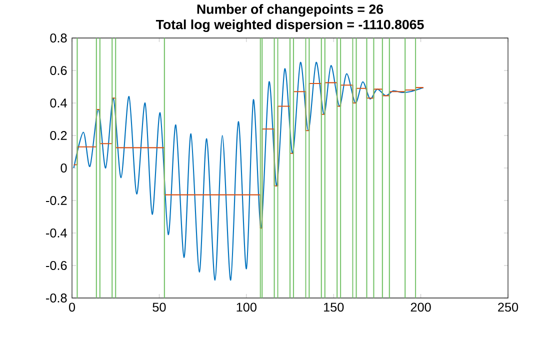 This screenshot has height=337, width=560. Describe the element at coordinates (246, 307) in the screenshot. I see `x-tick-label: 100` at that location.